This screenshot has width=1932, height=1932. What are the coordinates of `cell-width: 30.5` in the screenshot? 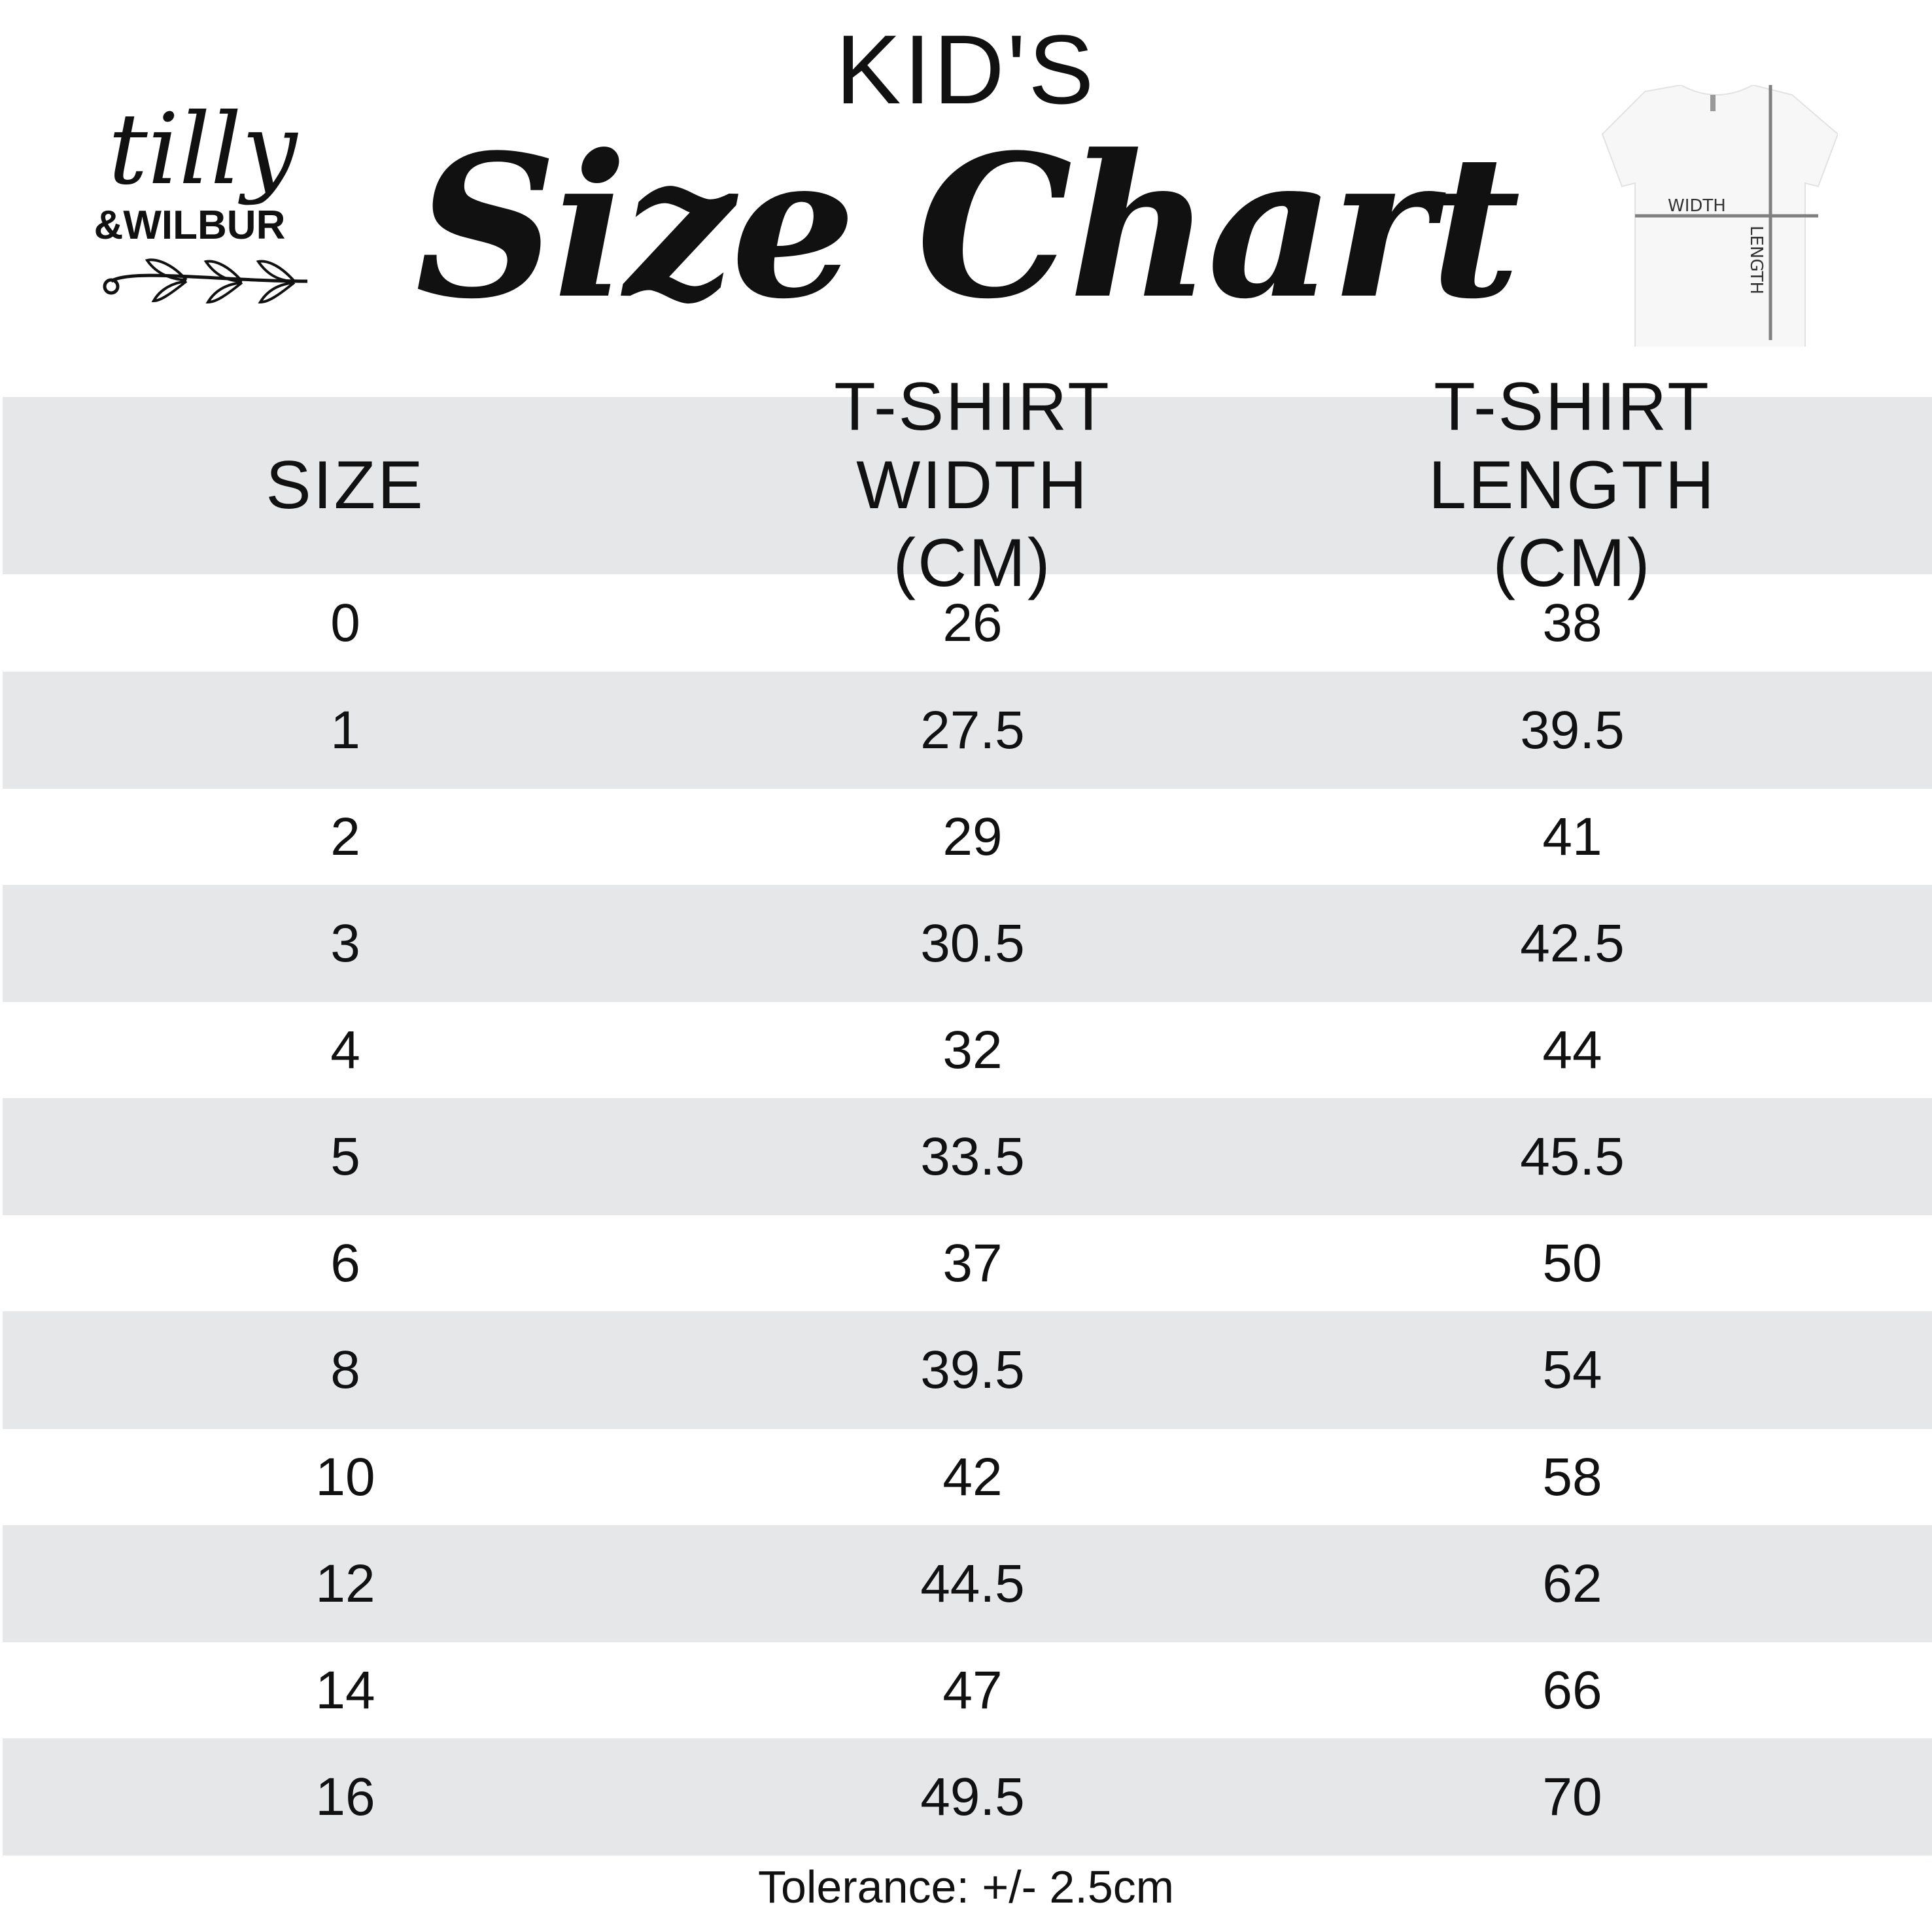 It's located at (972, 943).